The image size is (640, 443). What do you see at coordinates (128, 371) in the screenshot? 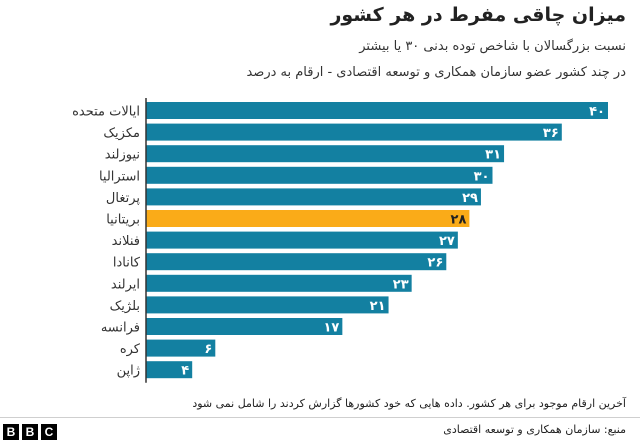
I see `category-label: ژاپن` at bounding box center [128, 371].